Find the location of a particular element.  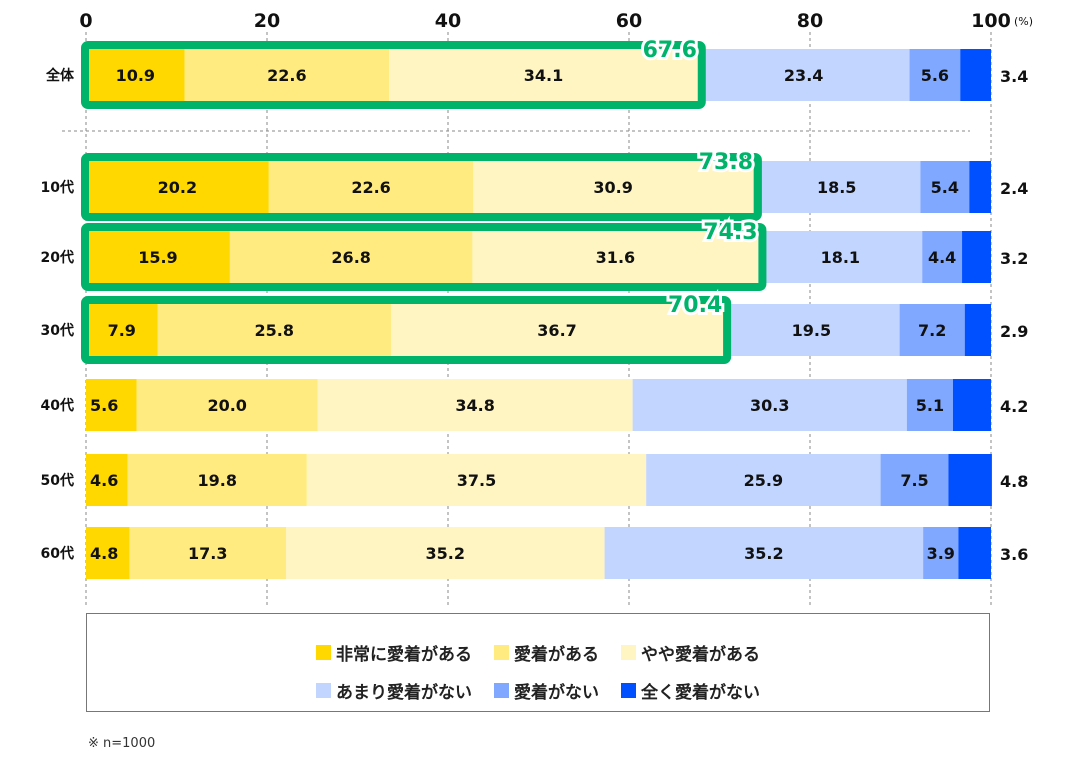

data-label: 30.9 is located at coordinates (612, 187).